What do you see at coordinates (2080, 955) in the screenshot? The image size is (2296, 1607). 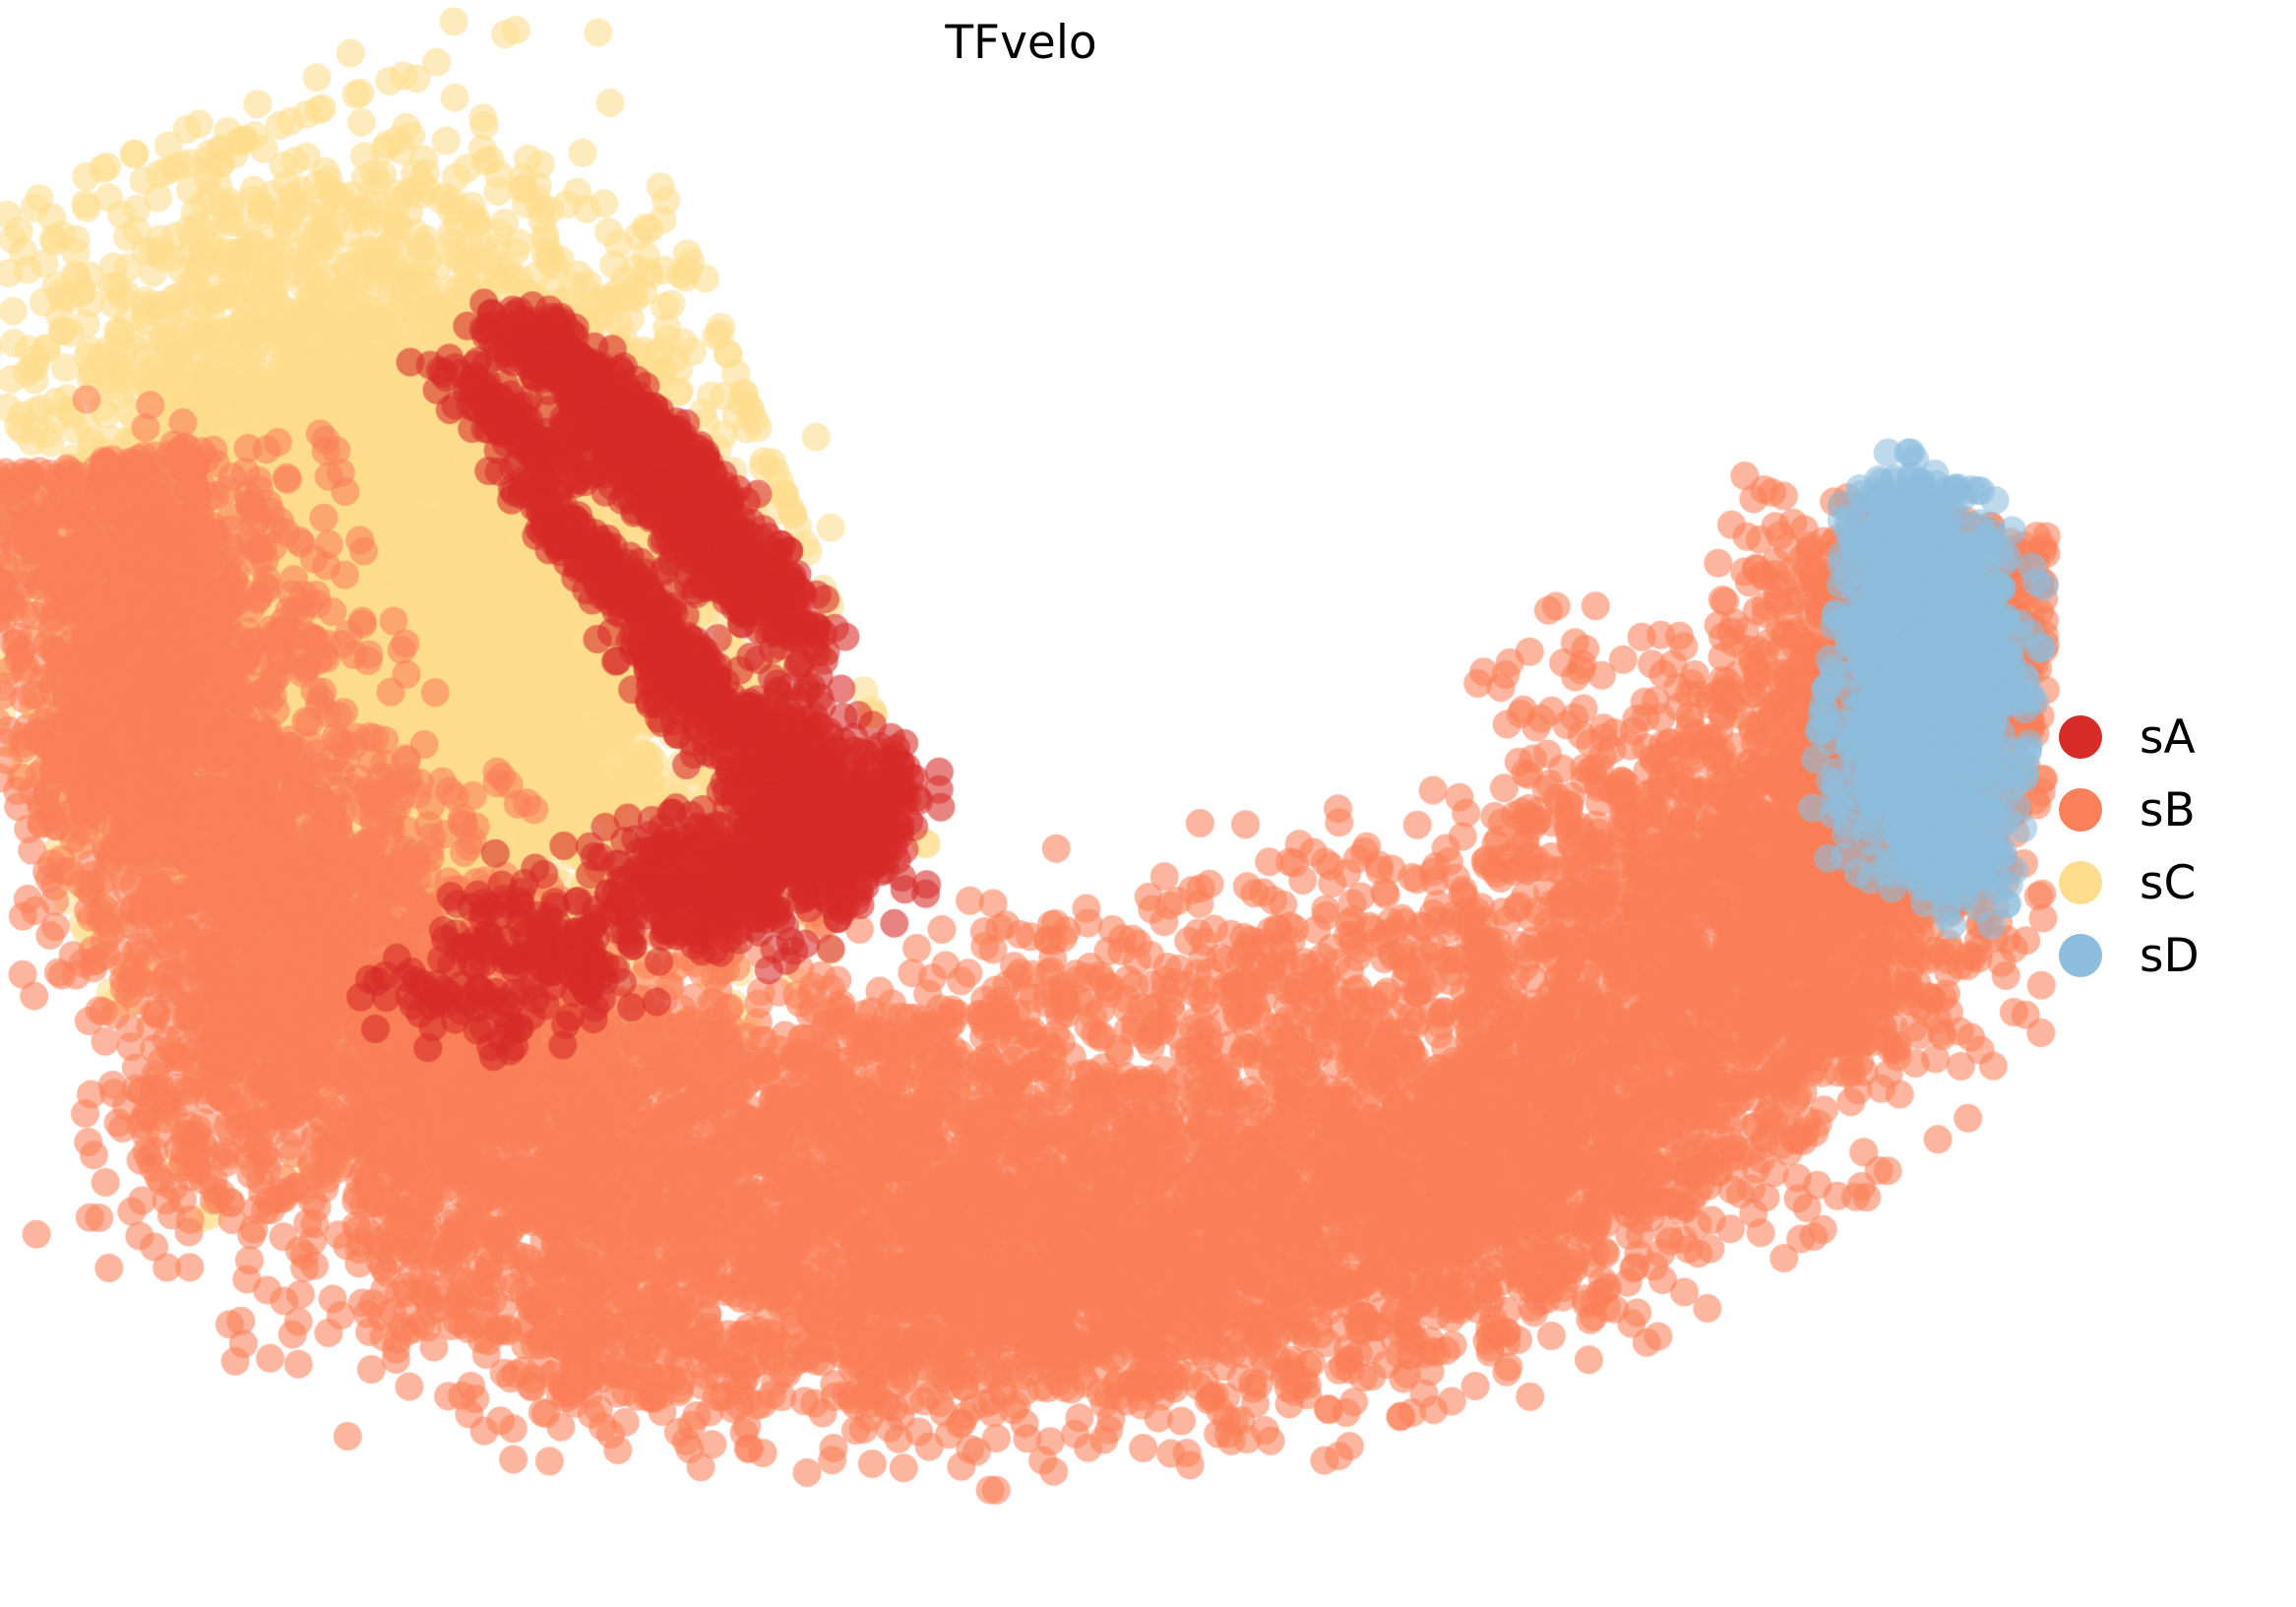 I see `legend-swatch-icon-sD` at bounding box center [2080, 955].